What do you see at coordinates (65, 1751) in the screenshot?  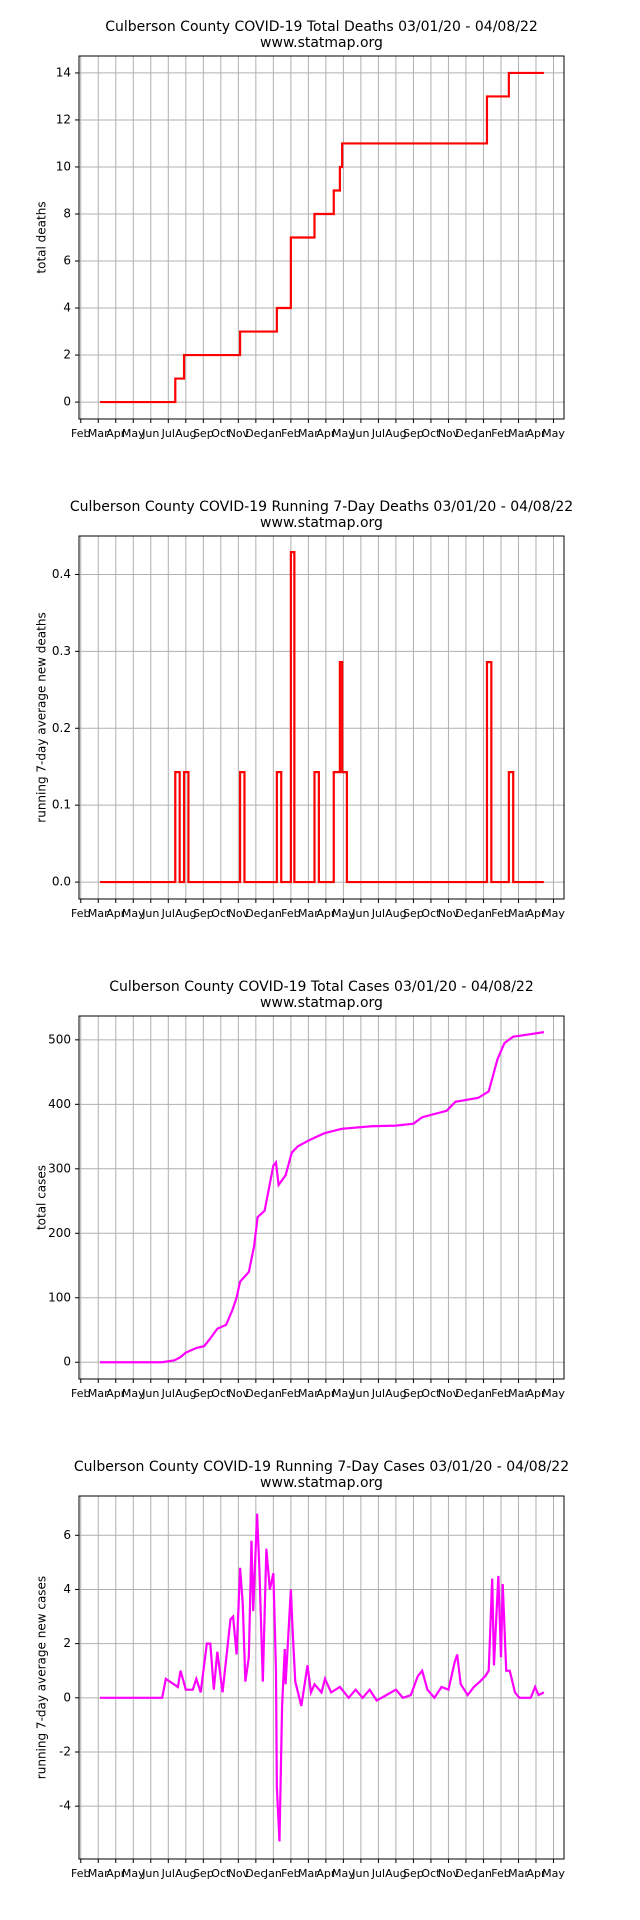 I see `y-tick-label: -2` at bounding box center [65, 1751].